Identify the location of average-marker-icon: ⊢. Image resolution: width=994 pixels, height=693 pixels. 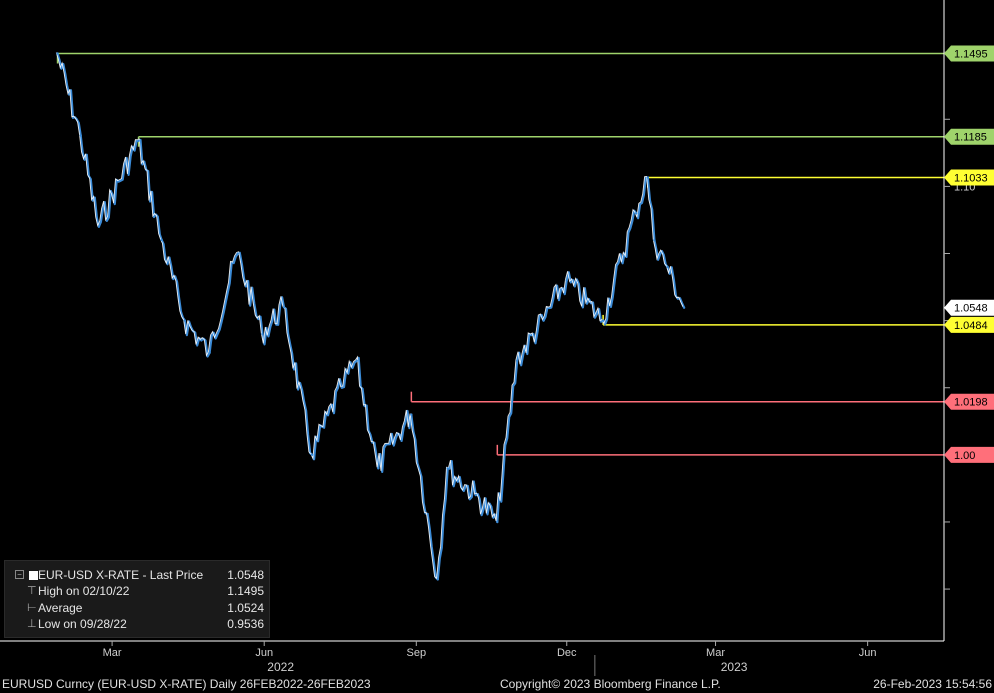
(32, 608).